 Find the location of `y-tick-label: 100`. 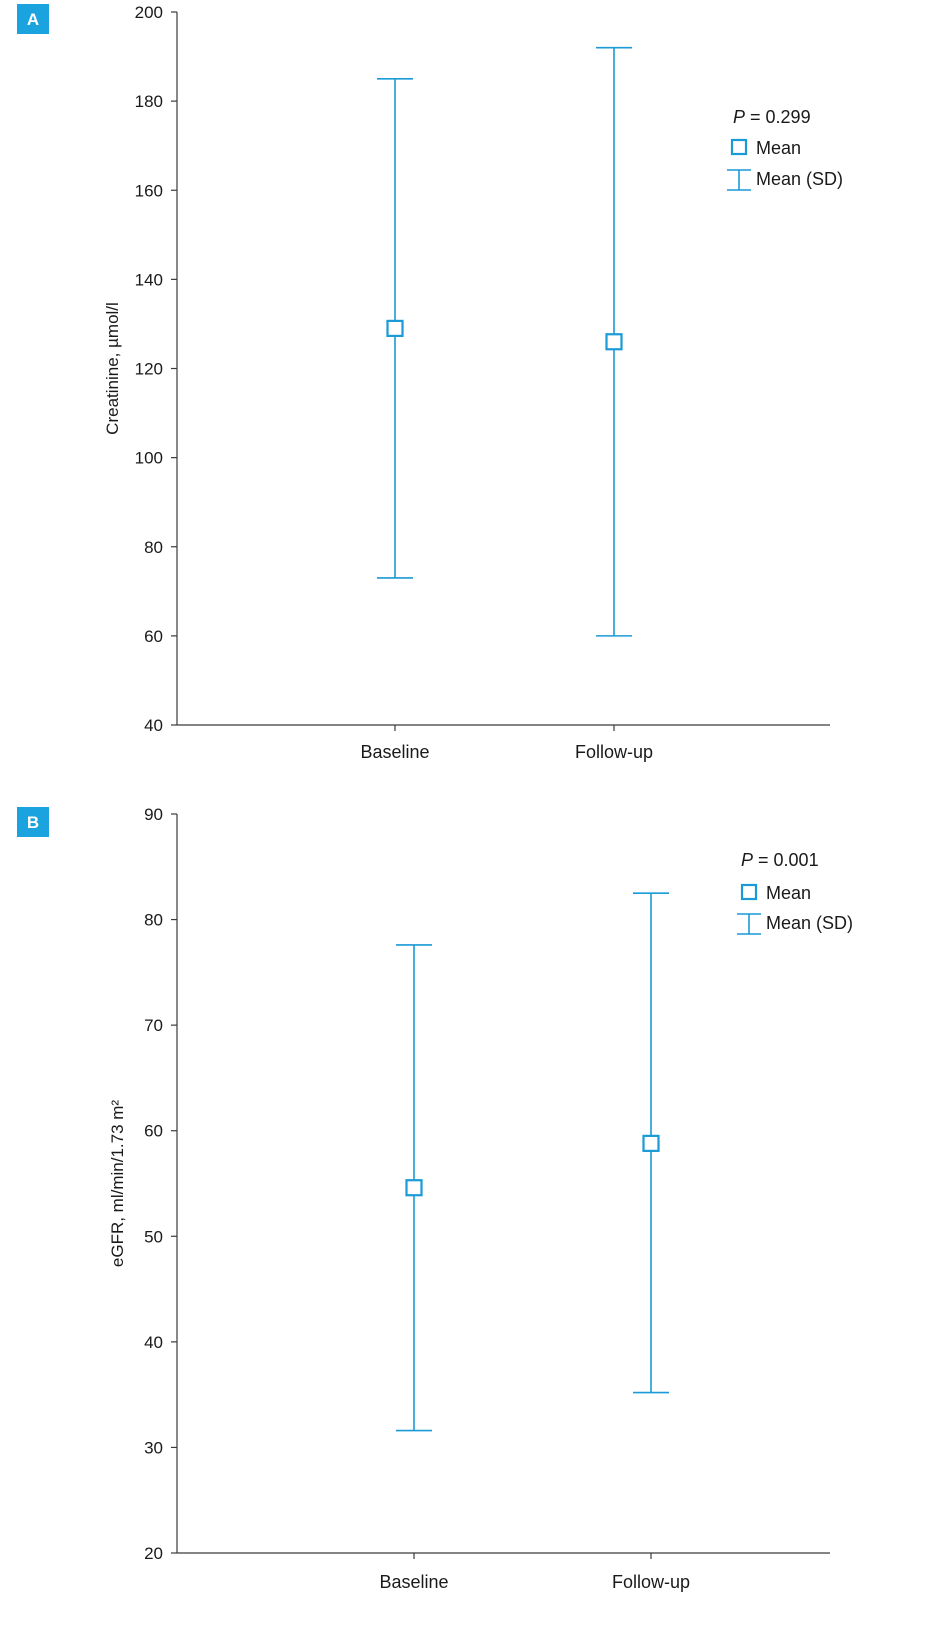

y-tick-label: 100 is located at coordinates (149, 458).